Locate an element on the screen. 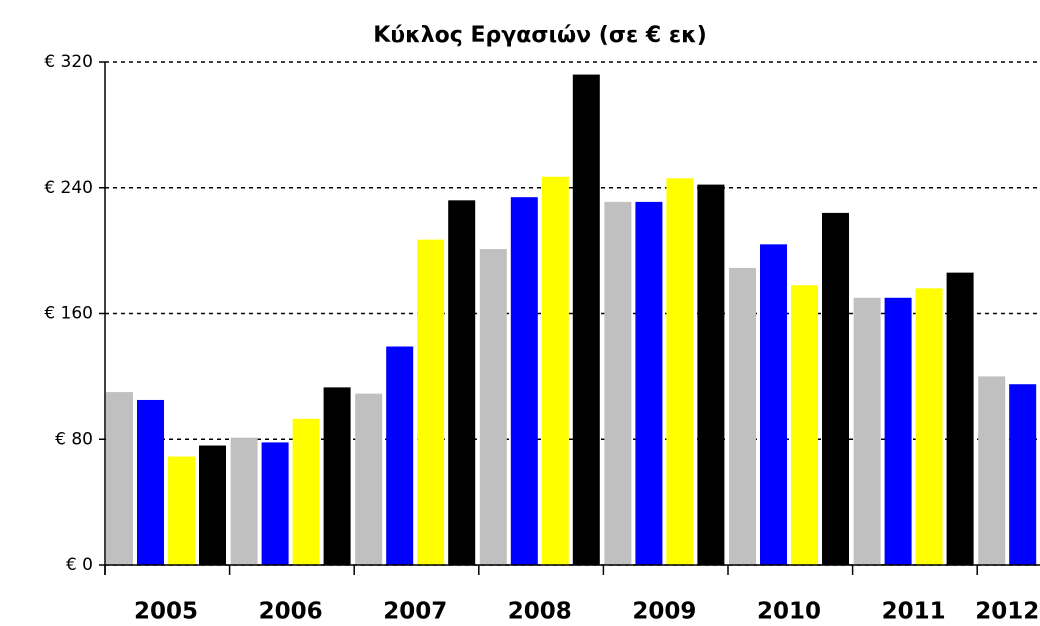 The image size is (1040, 626). y-tick-label: € 80 is located at coordinates (74, 439).